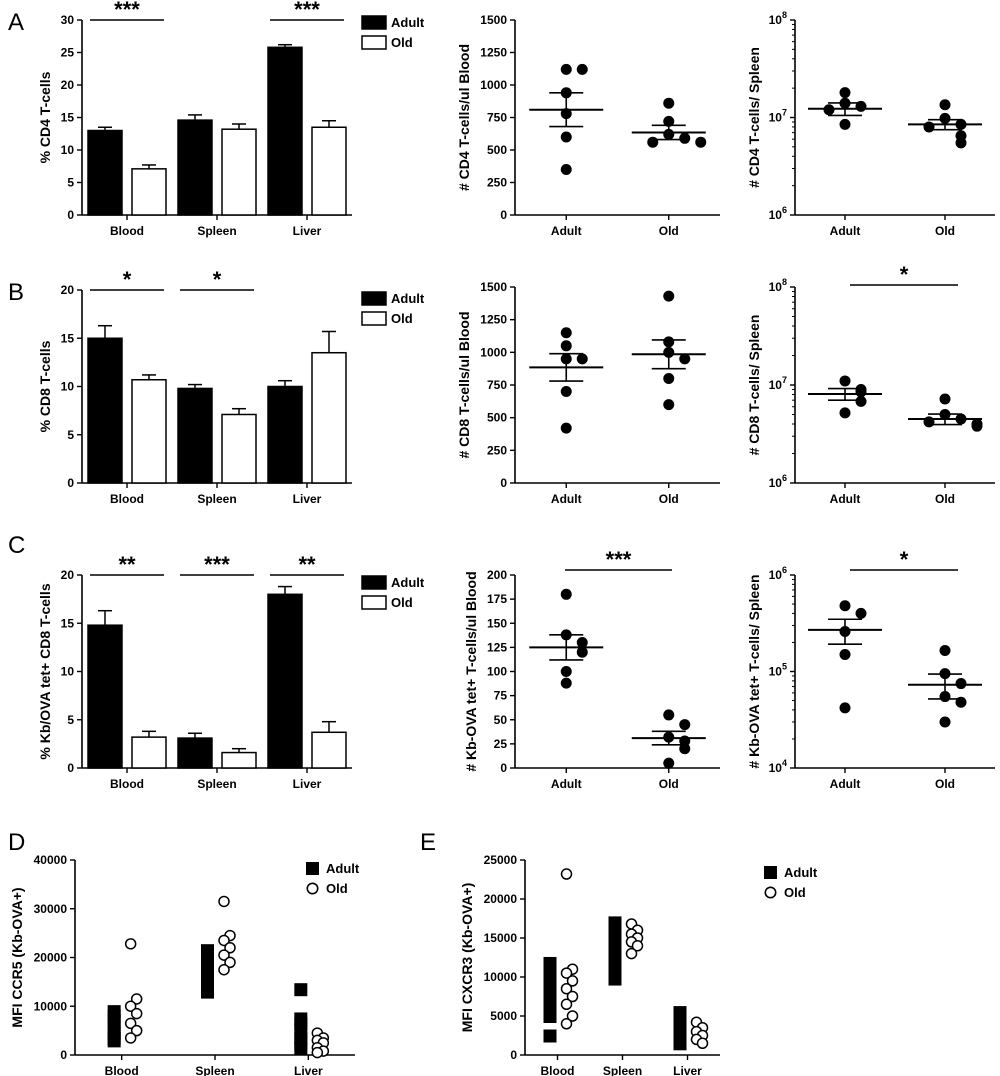  I want to click on legend-marker-old, so click(312, 888).